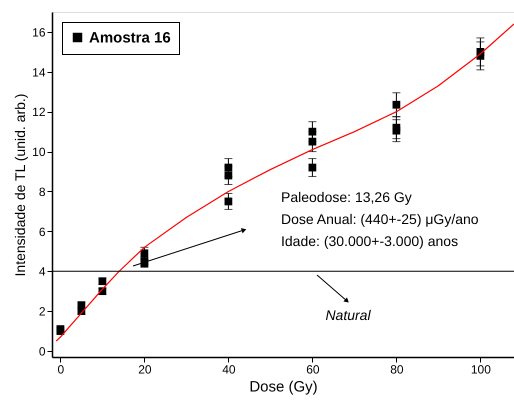 The image size is (514, 409). I want to click on y-tick-label: 2, so click(42, 311).